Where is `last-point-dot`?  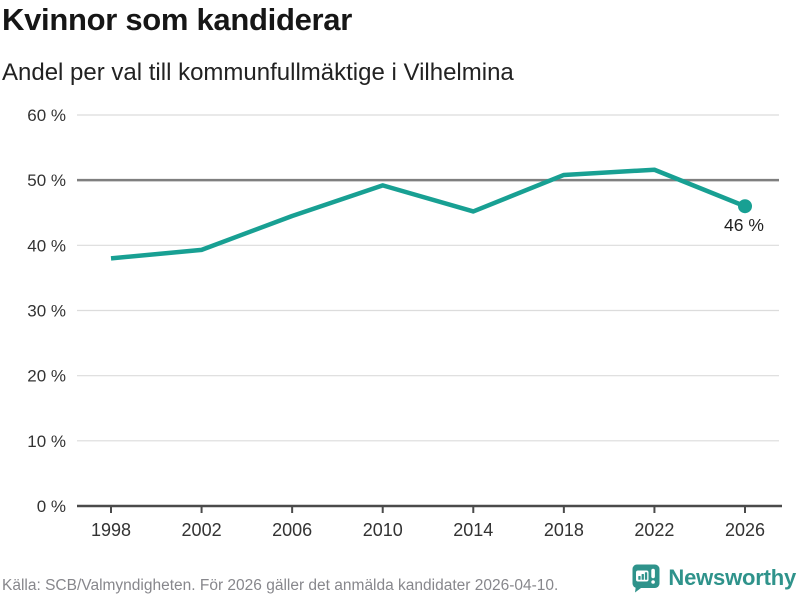
last-point-dot is located at coordinates (745, 206).